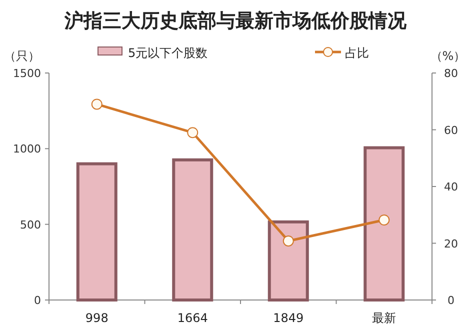  What do you see at coordinates (168, 53) in the screenshot?
I see `legend-label: 5元以下个股数` at bounding box center [168, 53].